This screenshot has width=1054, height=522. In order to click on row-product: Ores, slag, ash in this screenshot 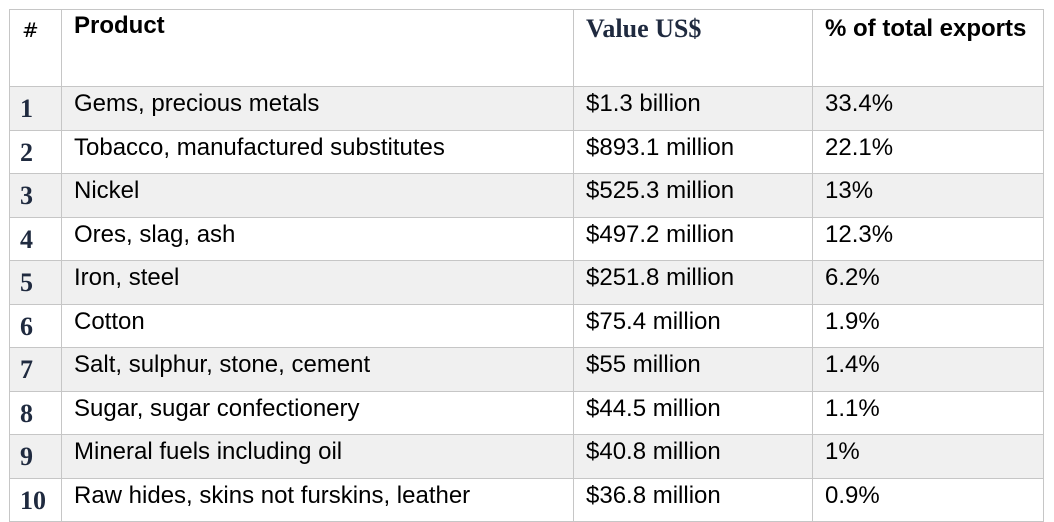, I will do `click(317, 238)`.